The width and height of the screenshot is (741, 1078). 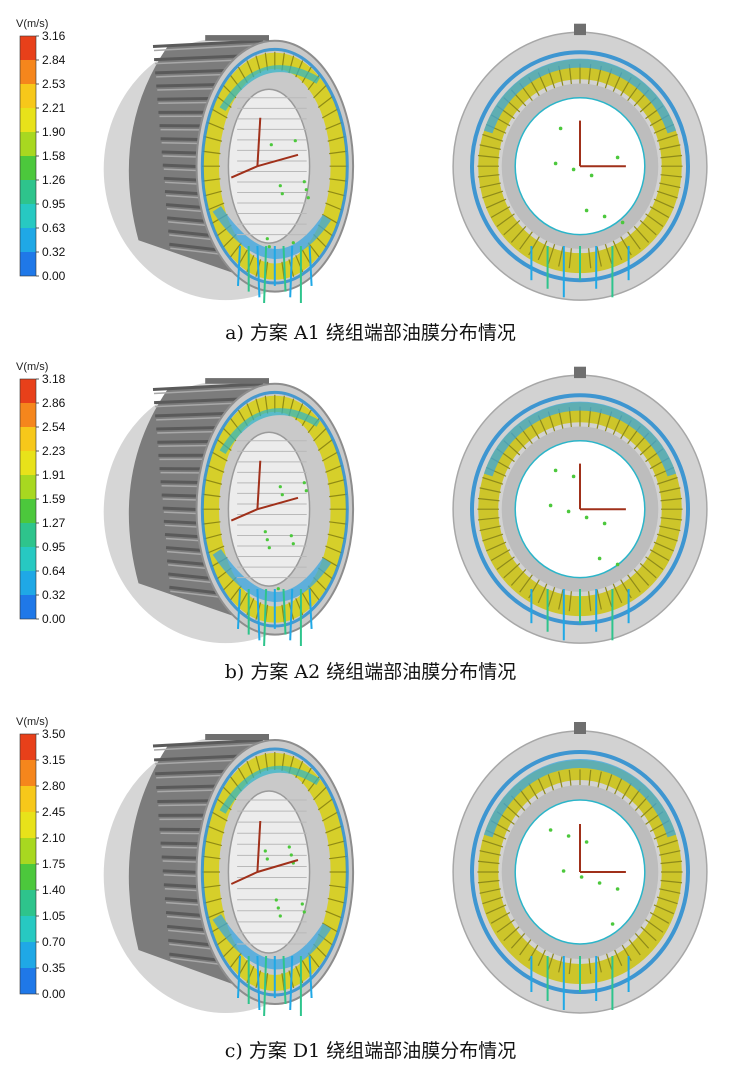 I want to click on top-bracket, so click(x=580, y=372).